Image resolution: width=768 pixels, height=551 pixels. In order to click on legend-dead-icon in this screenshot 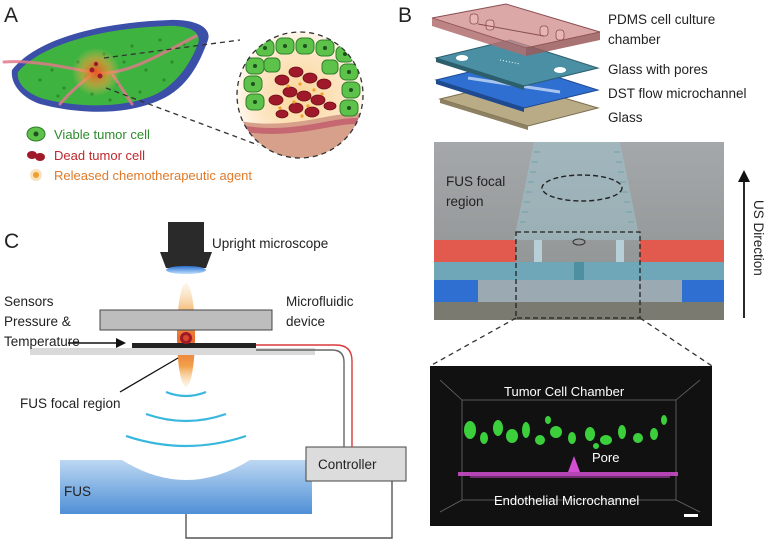, I will do `click(36, 156)`.